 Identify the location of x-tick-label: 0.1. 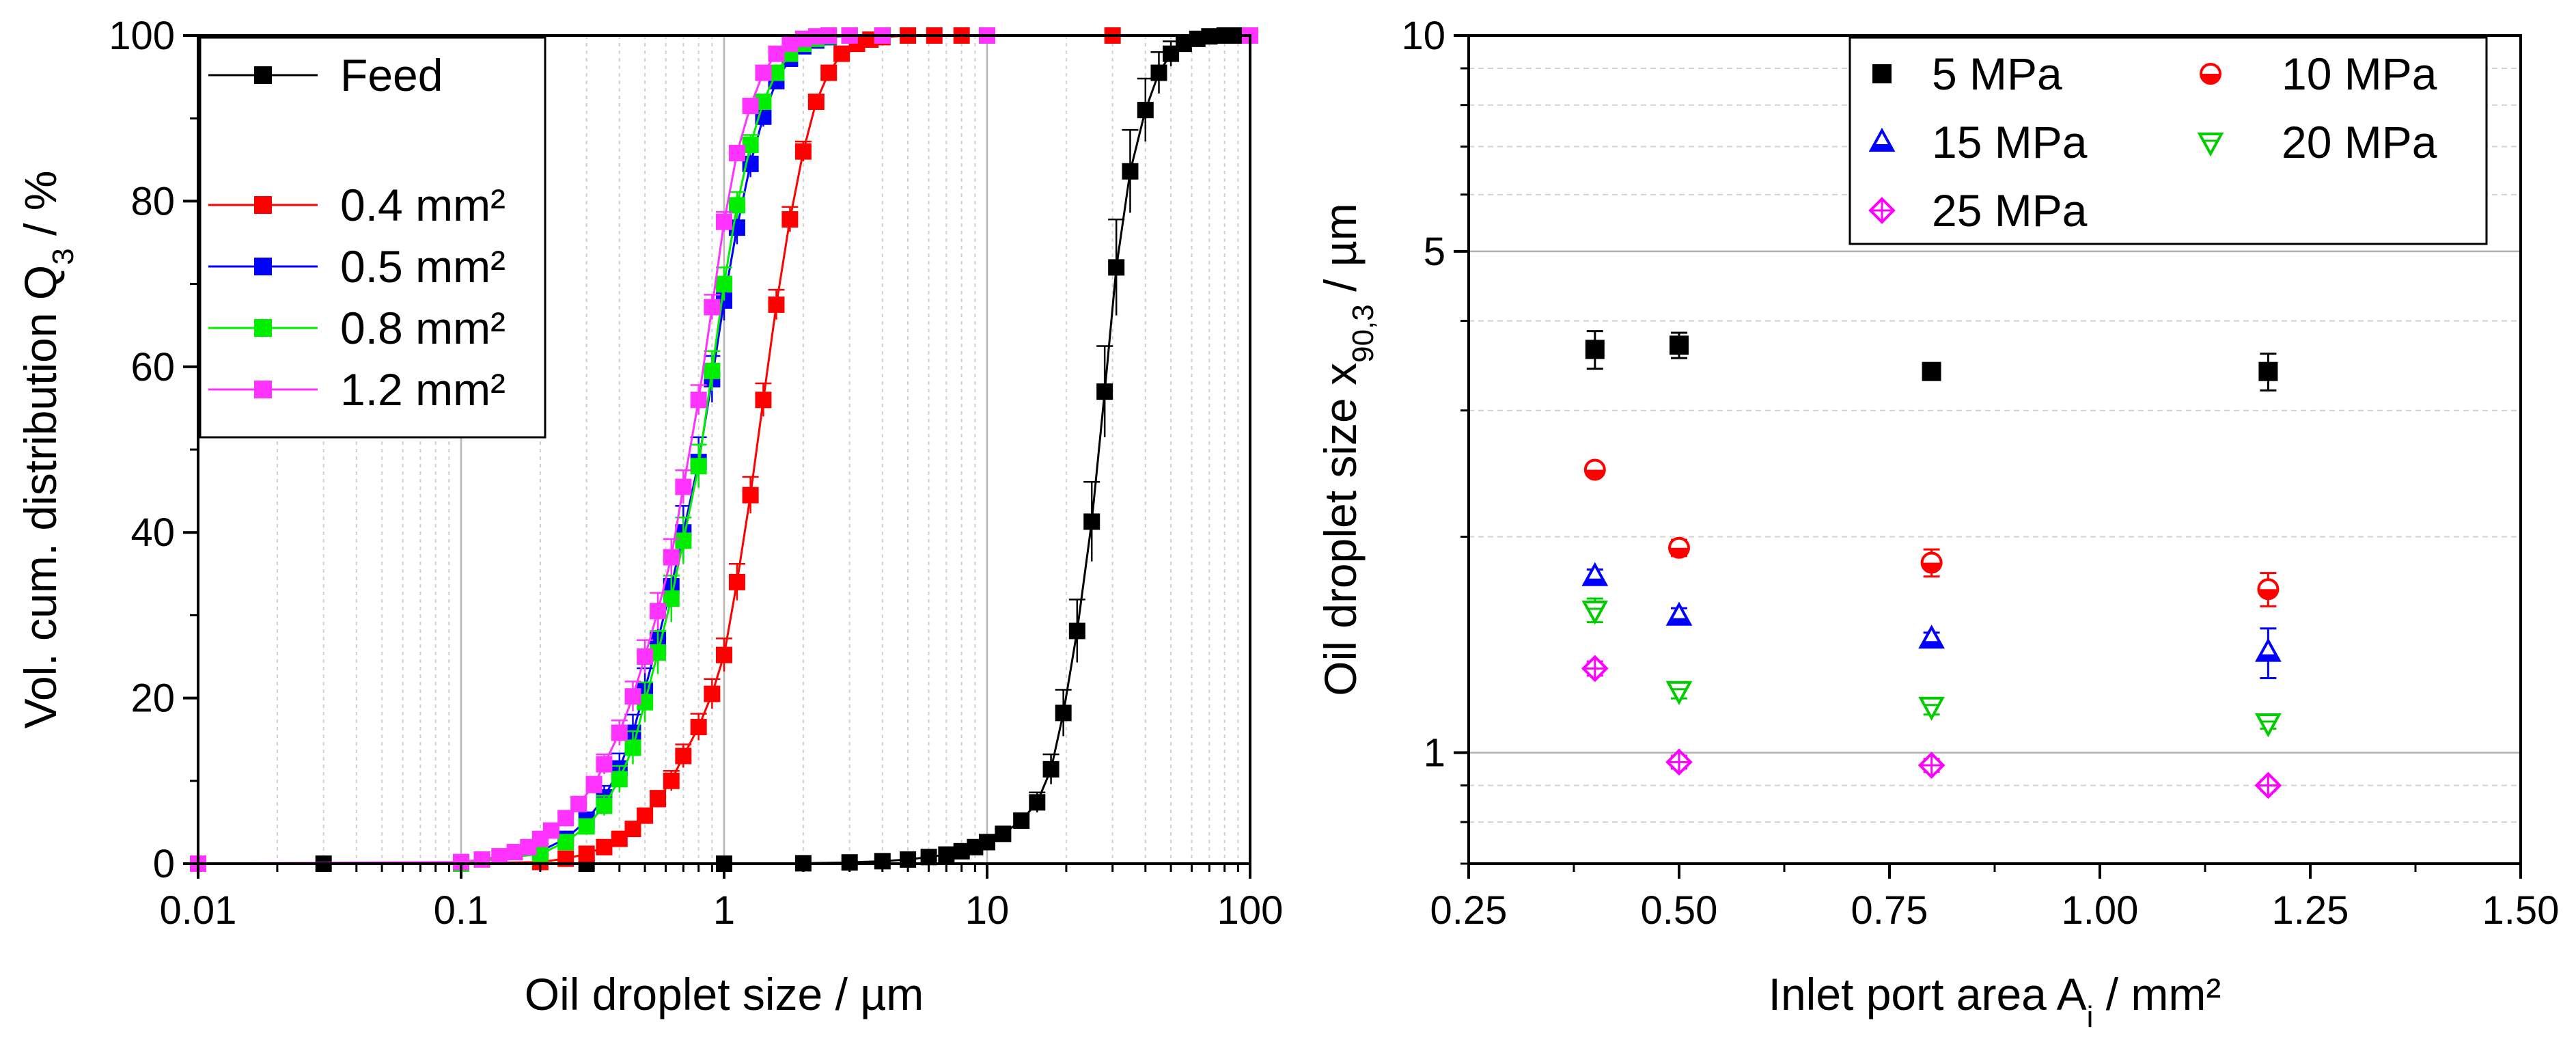
(462, 911).